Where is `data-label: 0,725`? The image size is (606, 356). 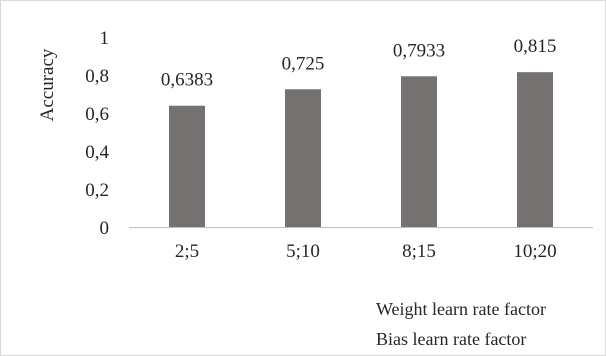 data-label: 0,725 is located at coordinates (303, 63).